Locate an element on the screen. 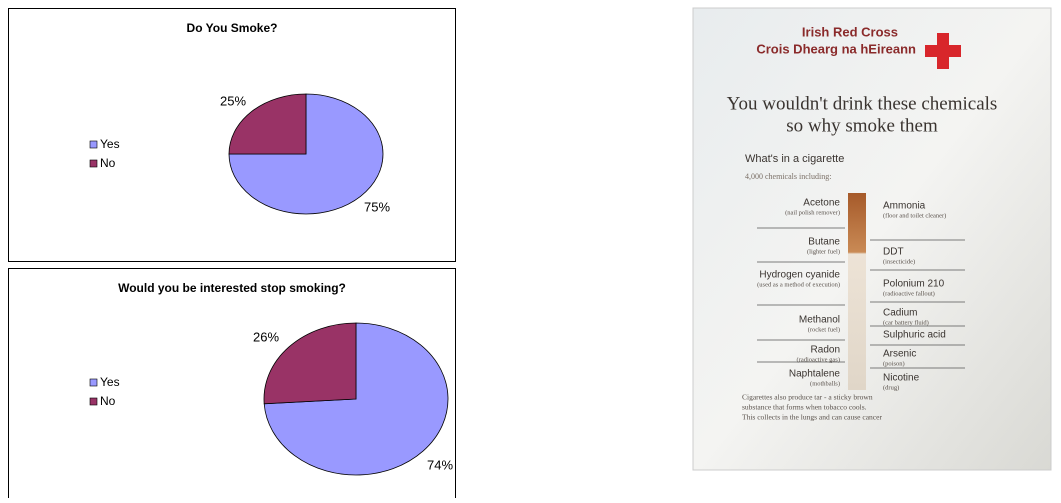 This screenshot has width=1061, height=503. chemical-note: (nail polish remover) is located at coordinates (812, 212).